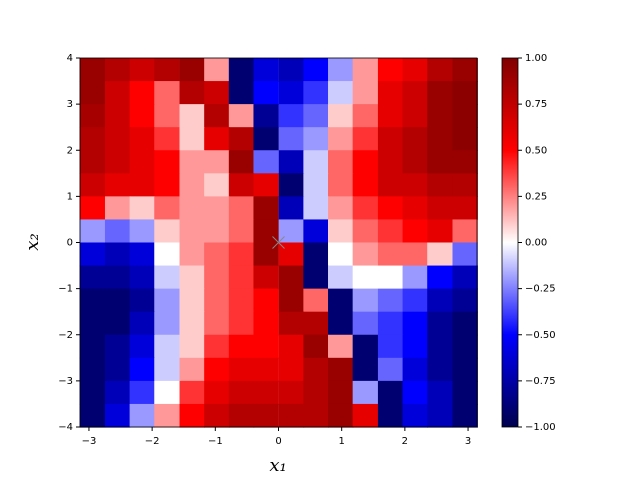  Describe the element at coordinates (540, 335) in the screenshot. I see `colorbar-tick-label: −0.50` at that location.